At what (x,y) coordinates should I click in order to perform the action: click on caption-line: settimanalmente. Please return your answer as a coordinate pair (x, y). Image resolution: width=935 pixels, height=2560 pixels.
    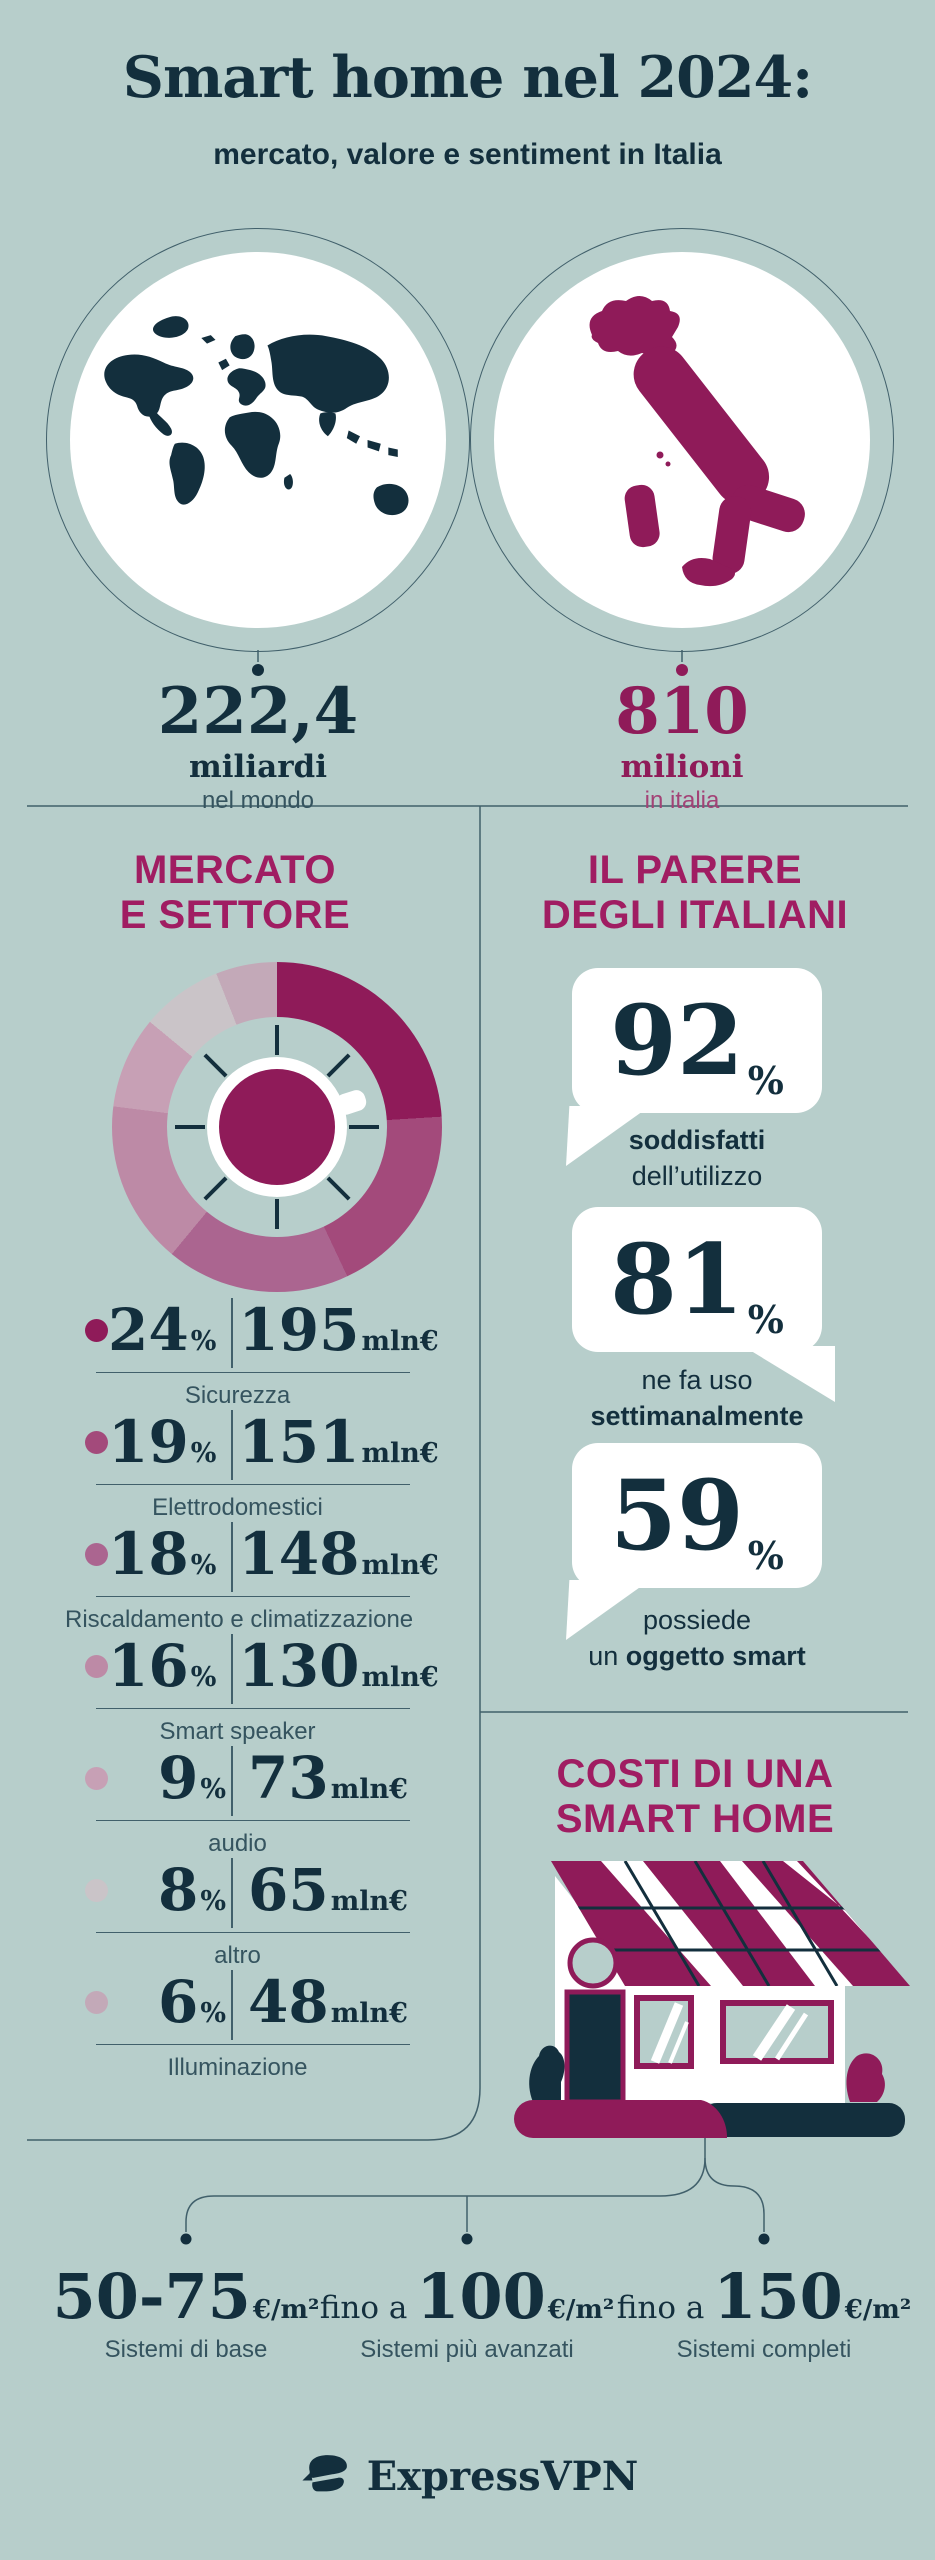
    Looking at the image, I should click on (697, 1416).